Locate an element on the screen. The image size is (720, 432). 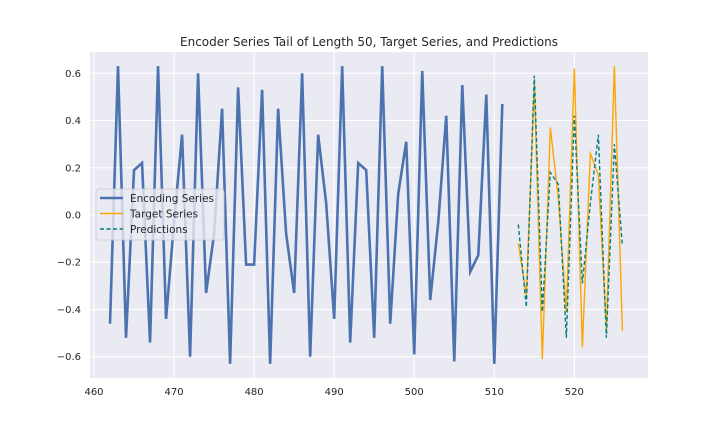
x-axis: 460 470 480 490 500 510 520 is located at coordinates (333, 392).